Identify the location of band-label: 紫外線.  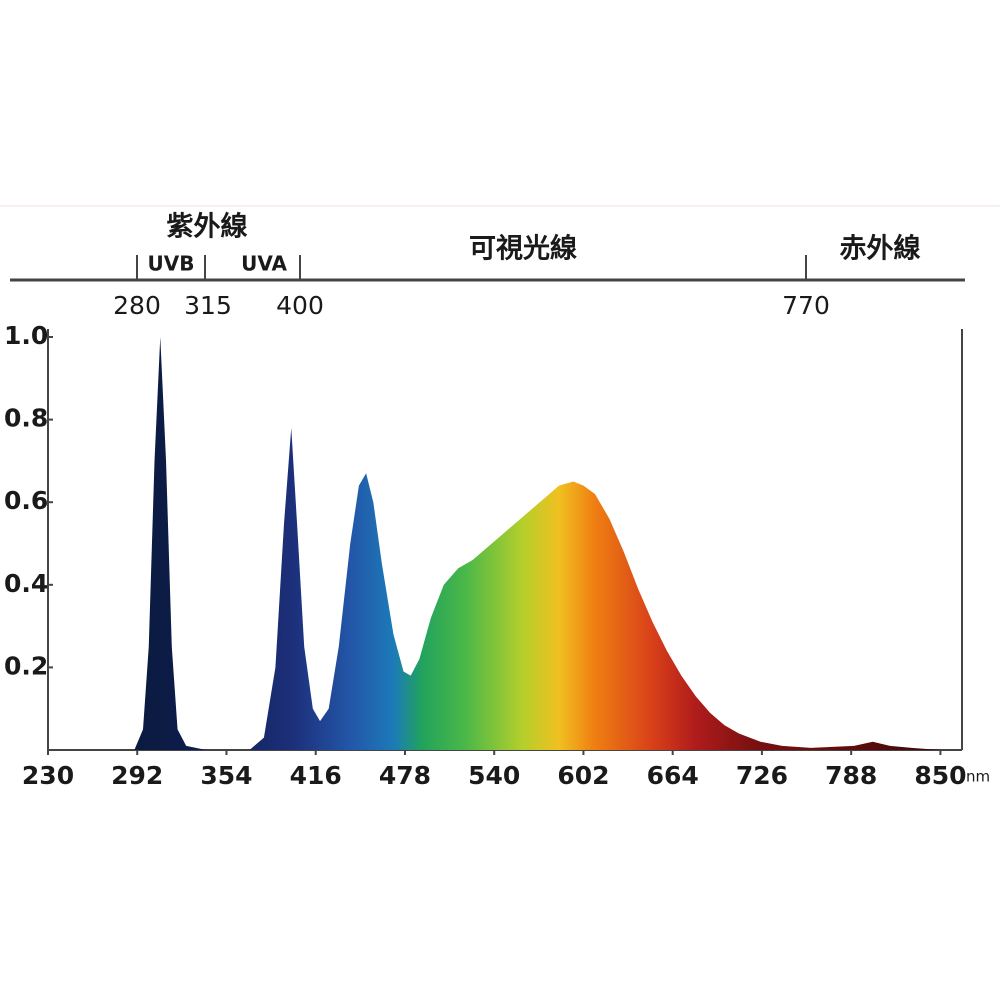
(207, 227).